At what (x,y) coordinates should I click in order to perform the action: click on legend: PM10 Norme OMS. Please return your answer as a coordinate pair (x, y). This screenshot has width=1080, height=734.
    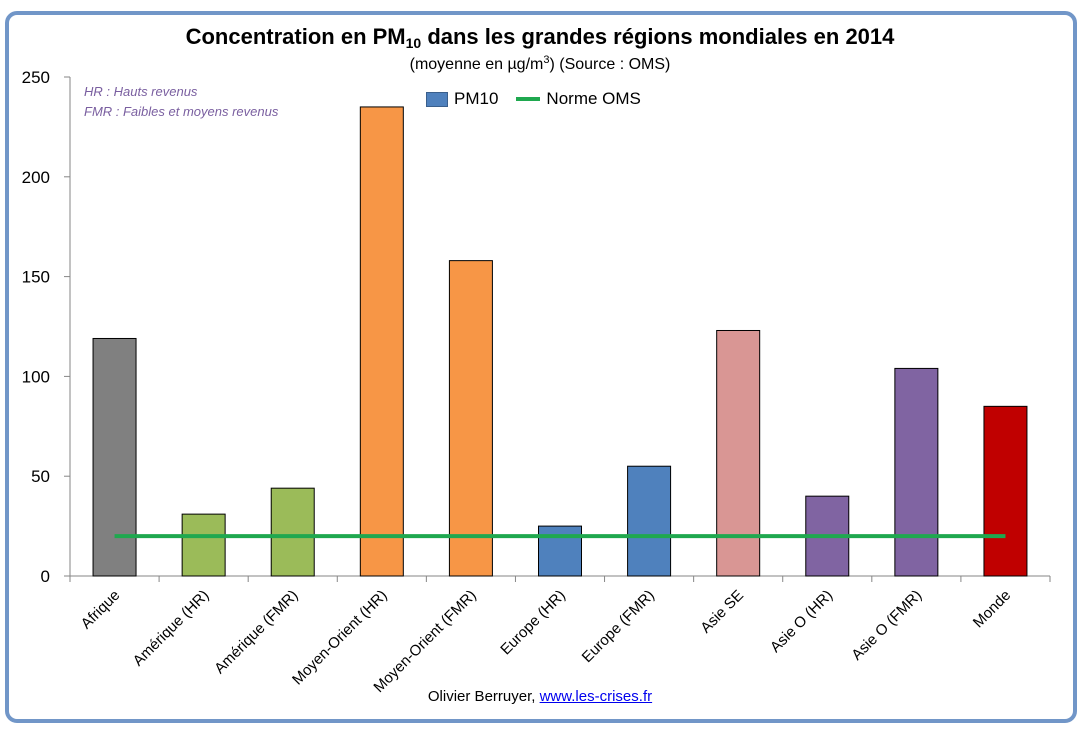
    Looking at the image, I should click on (533, 99).